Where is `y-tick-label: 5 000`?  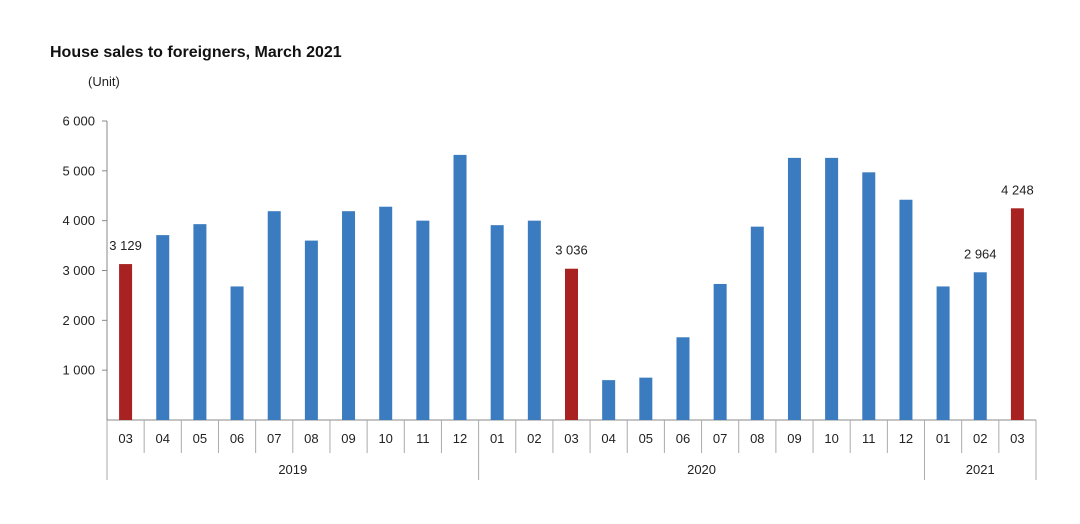
y-tick-label: 5 000 is located at coordinates (78, 170).